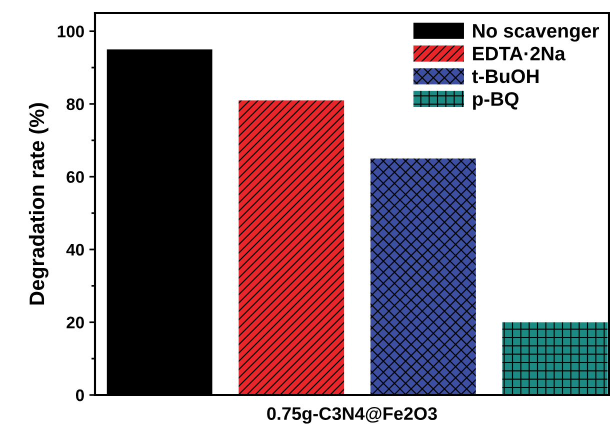  What do you see at coordinates (75, 104) in the screenshot?
I see `y-tick-label: 80` at bounding box center [75, 104].